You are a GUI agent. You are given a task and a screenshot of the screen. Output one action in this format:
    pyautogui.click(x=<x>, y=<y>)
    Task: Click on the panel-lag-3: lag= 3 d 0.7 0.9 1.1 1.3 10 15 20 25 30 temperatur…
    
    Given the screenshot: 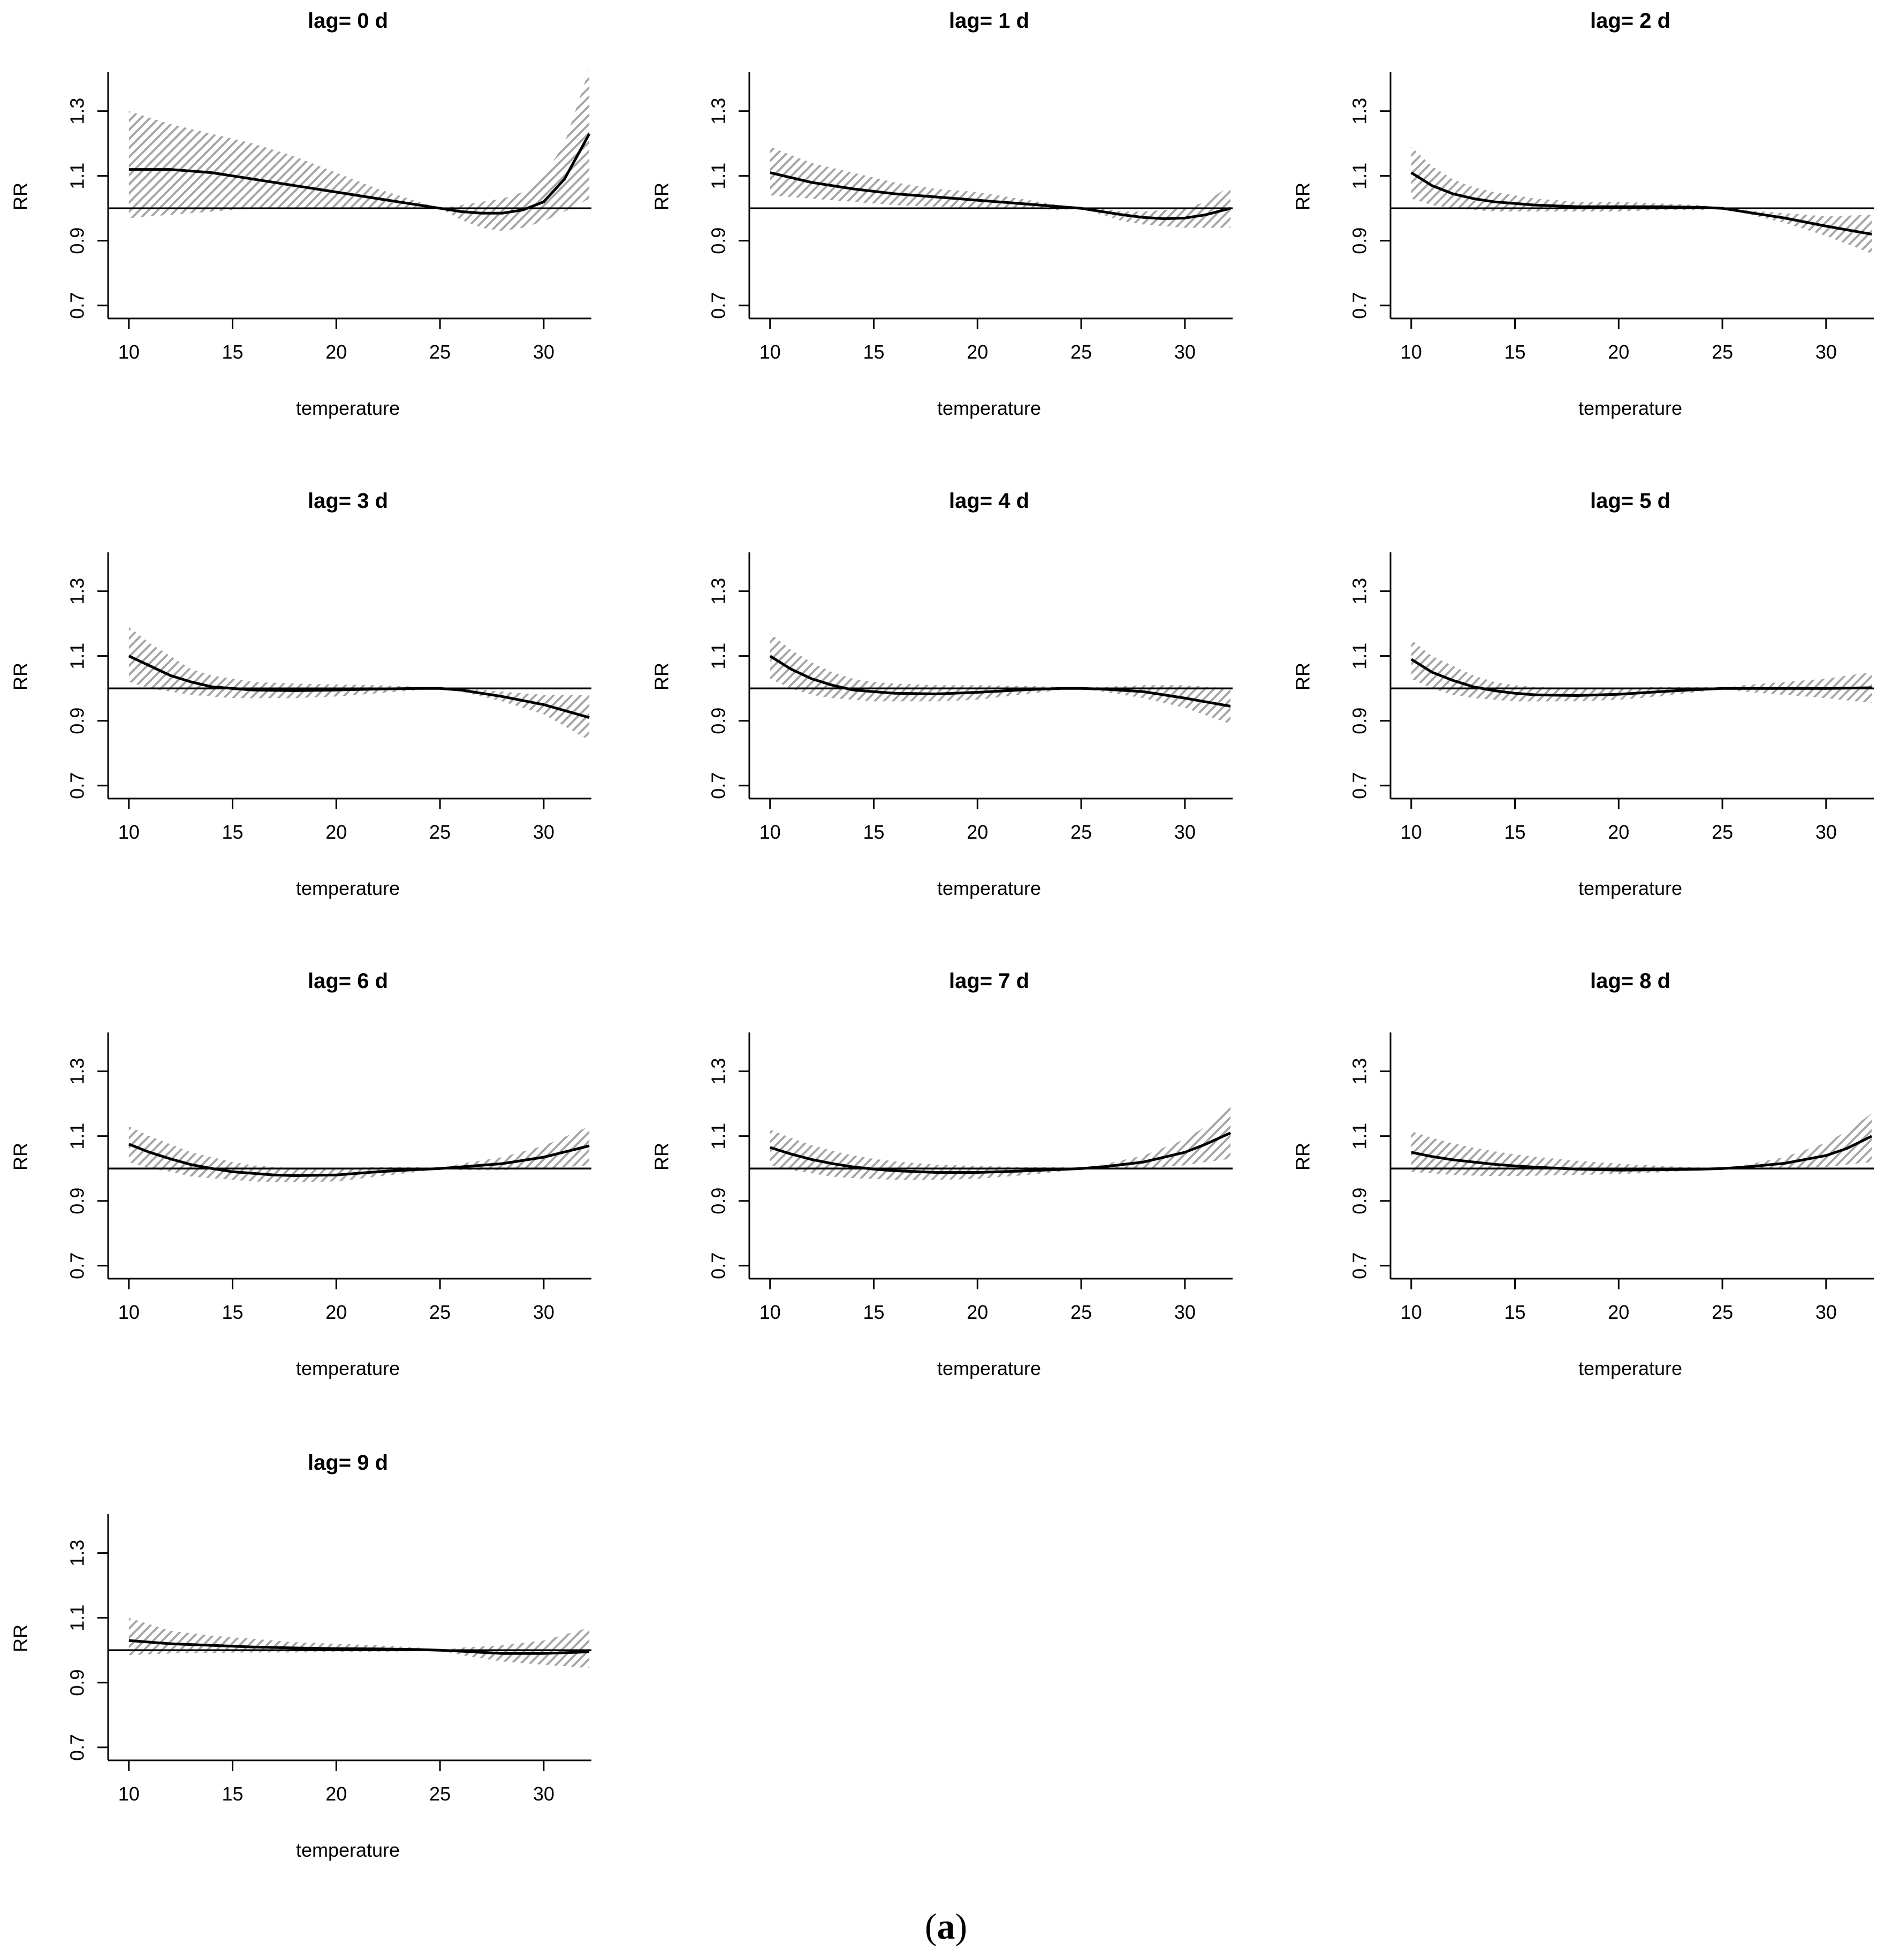 What is the action you would take?
    pyautogui.click(x=300, y=694)
    